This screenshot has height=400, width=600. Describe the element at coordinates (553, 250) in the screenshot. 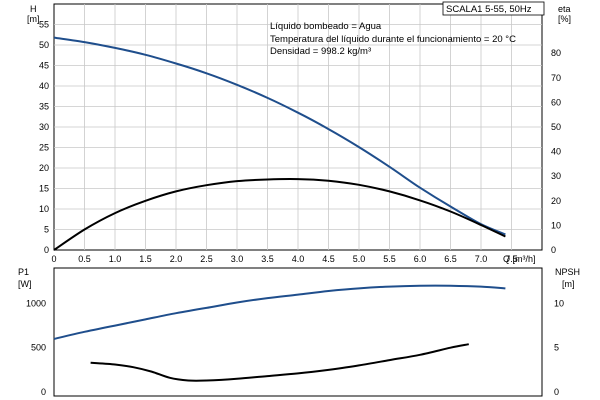

I see `eta-tick-label: 0` at that location.